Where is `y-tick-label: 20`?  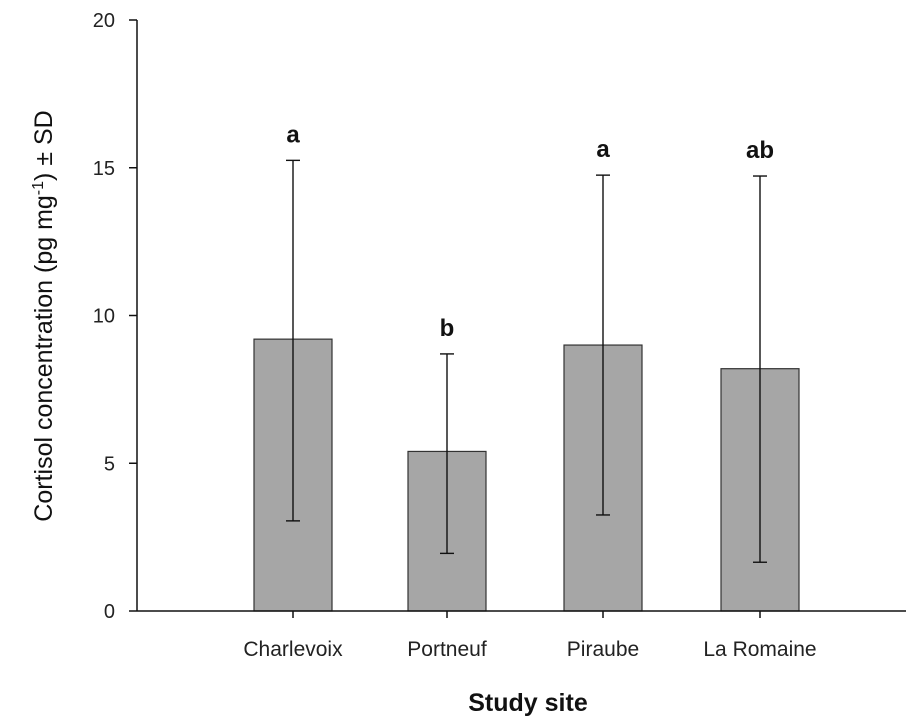
y-tick-label: 20 is located at coordinates (104, 21).